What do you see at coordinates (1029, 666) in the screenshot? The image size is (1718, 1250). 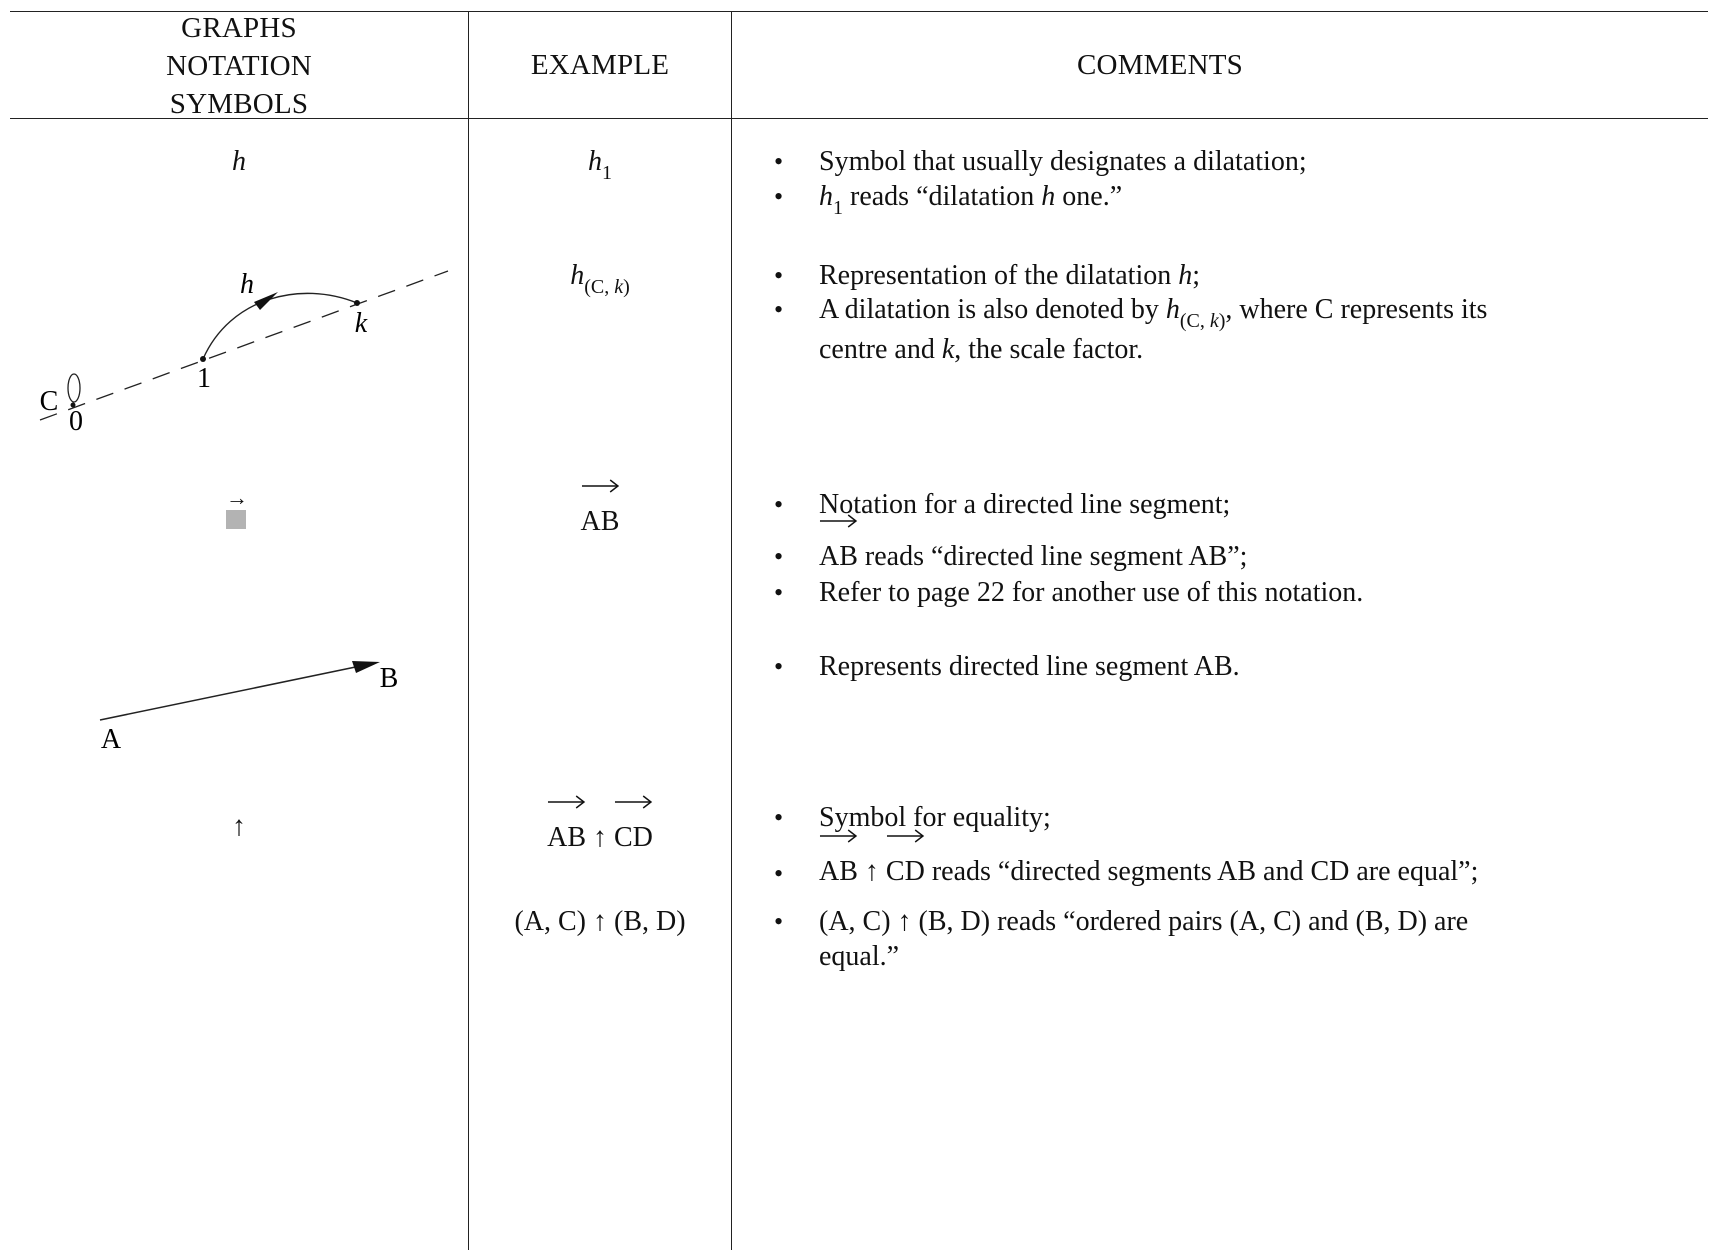 I see `row4-comment-1: Represents directed line segment AB.` at bounding box center [1029, 666].